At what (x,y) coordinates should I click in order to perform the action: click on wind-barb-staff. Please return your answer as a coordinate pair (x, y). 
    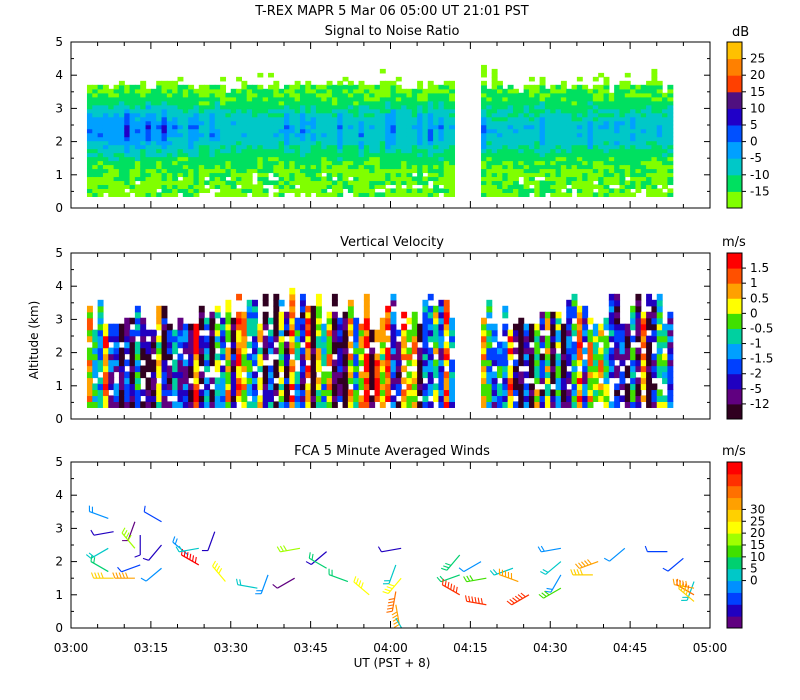
    Looking at the image, I should click on (153, 574).